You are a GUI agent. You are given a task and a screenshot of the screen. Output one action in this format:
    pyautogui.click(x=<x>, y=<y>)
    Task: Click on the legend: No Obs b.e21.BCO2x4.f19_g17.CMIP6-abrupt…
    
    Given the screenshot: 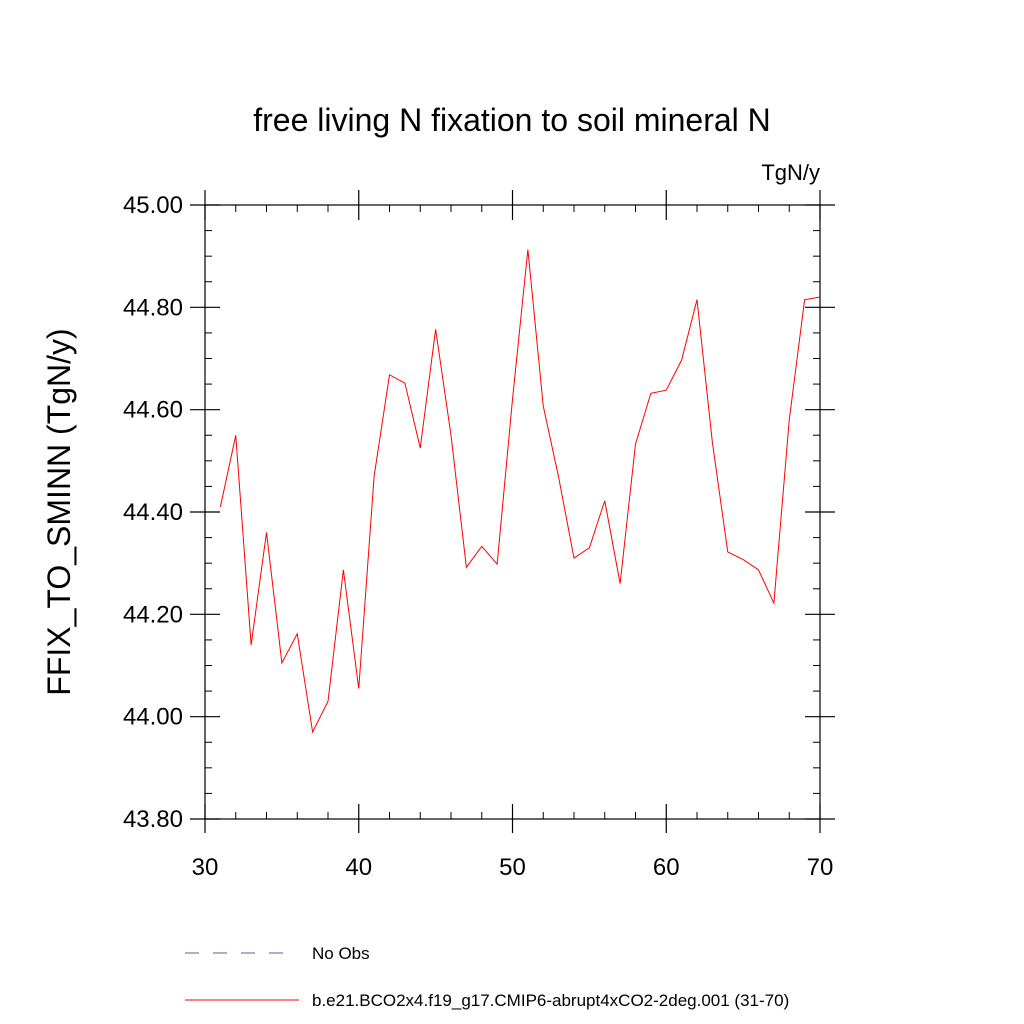 What is the action you would take?
    pyautogui.click(x=487, y=977)
    